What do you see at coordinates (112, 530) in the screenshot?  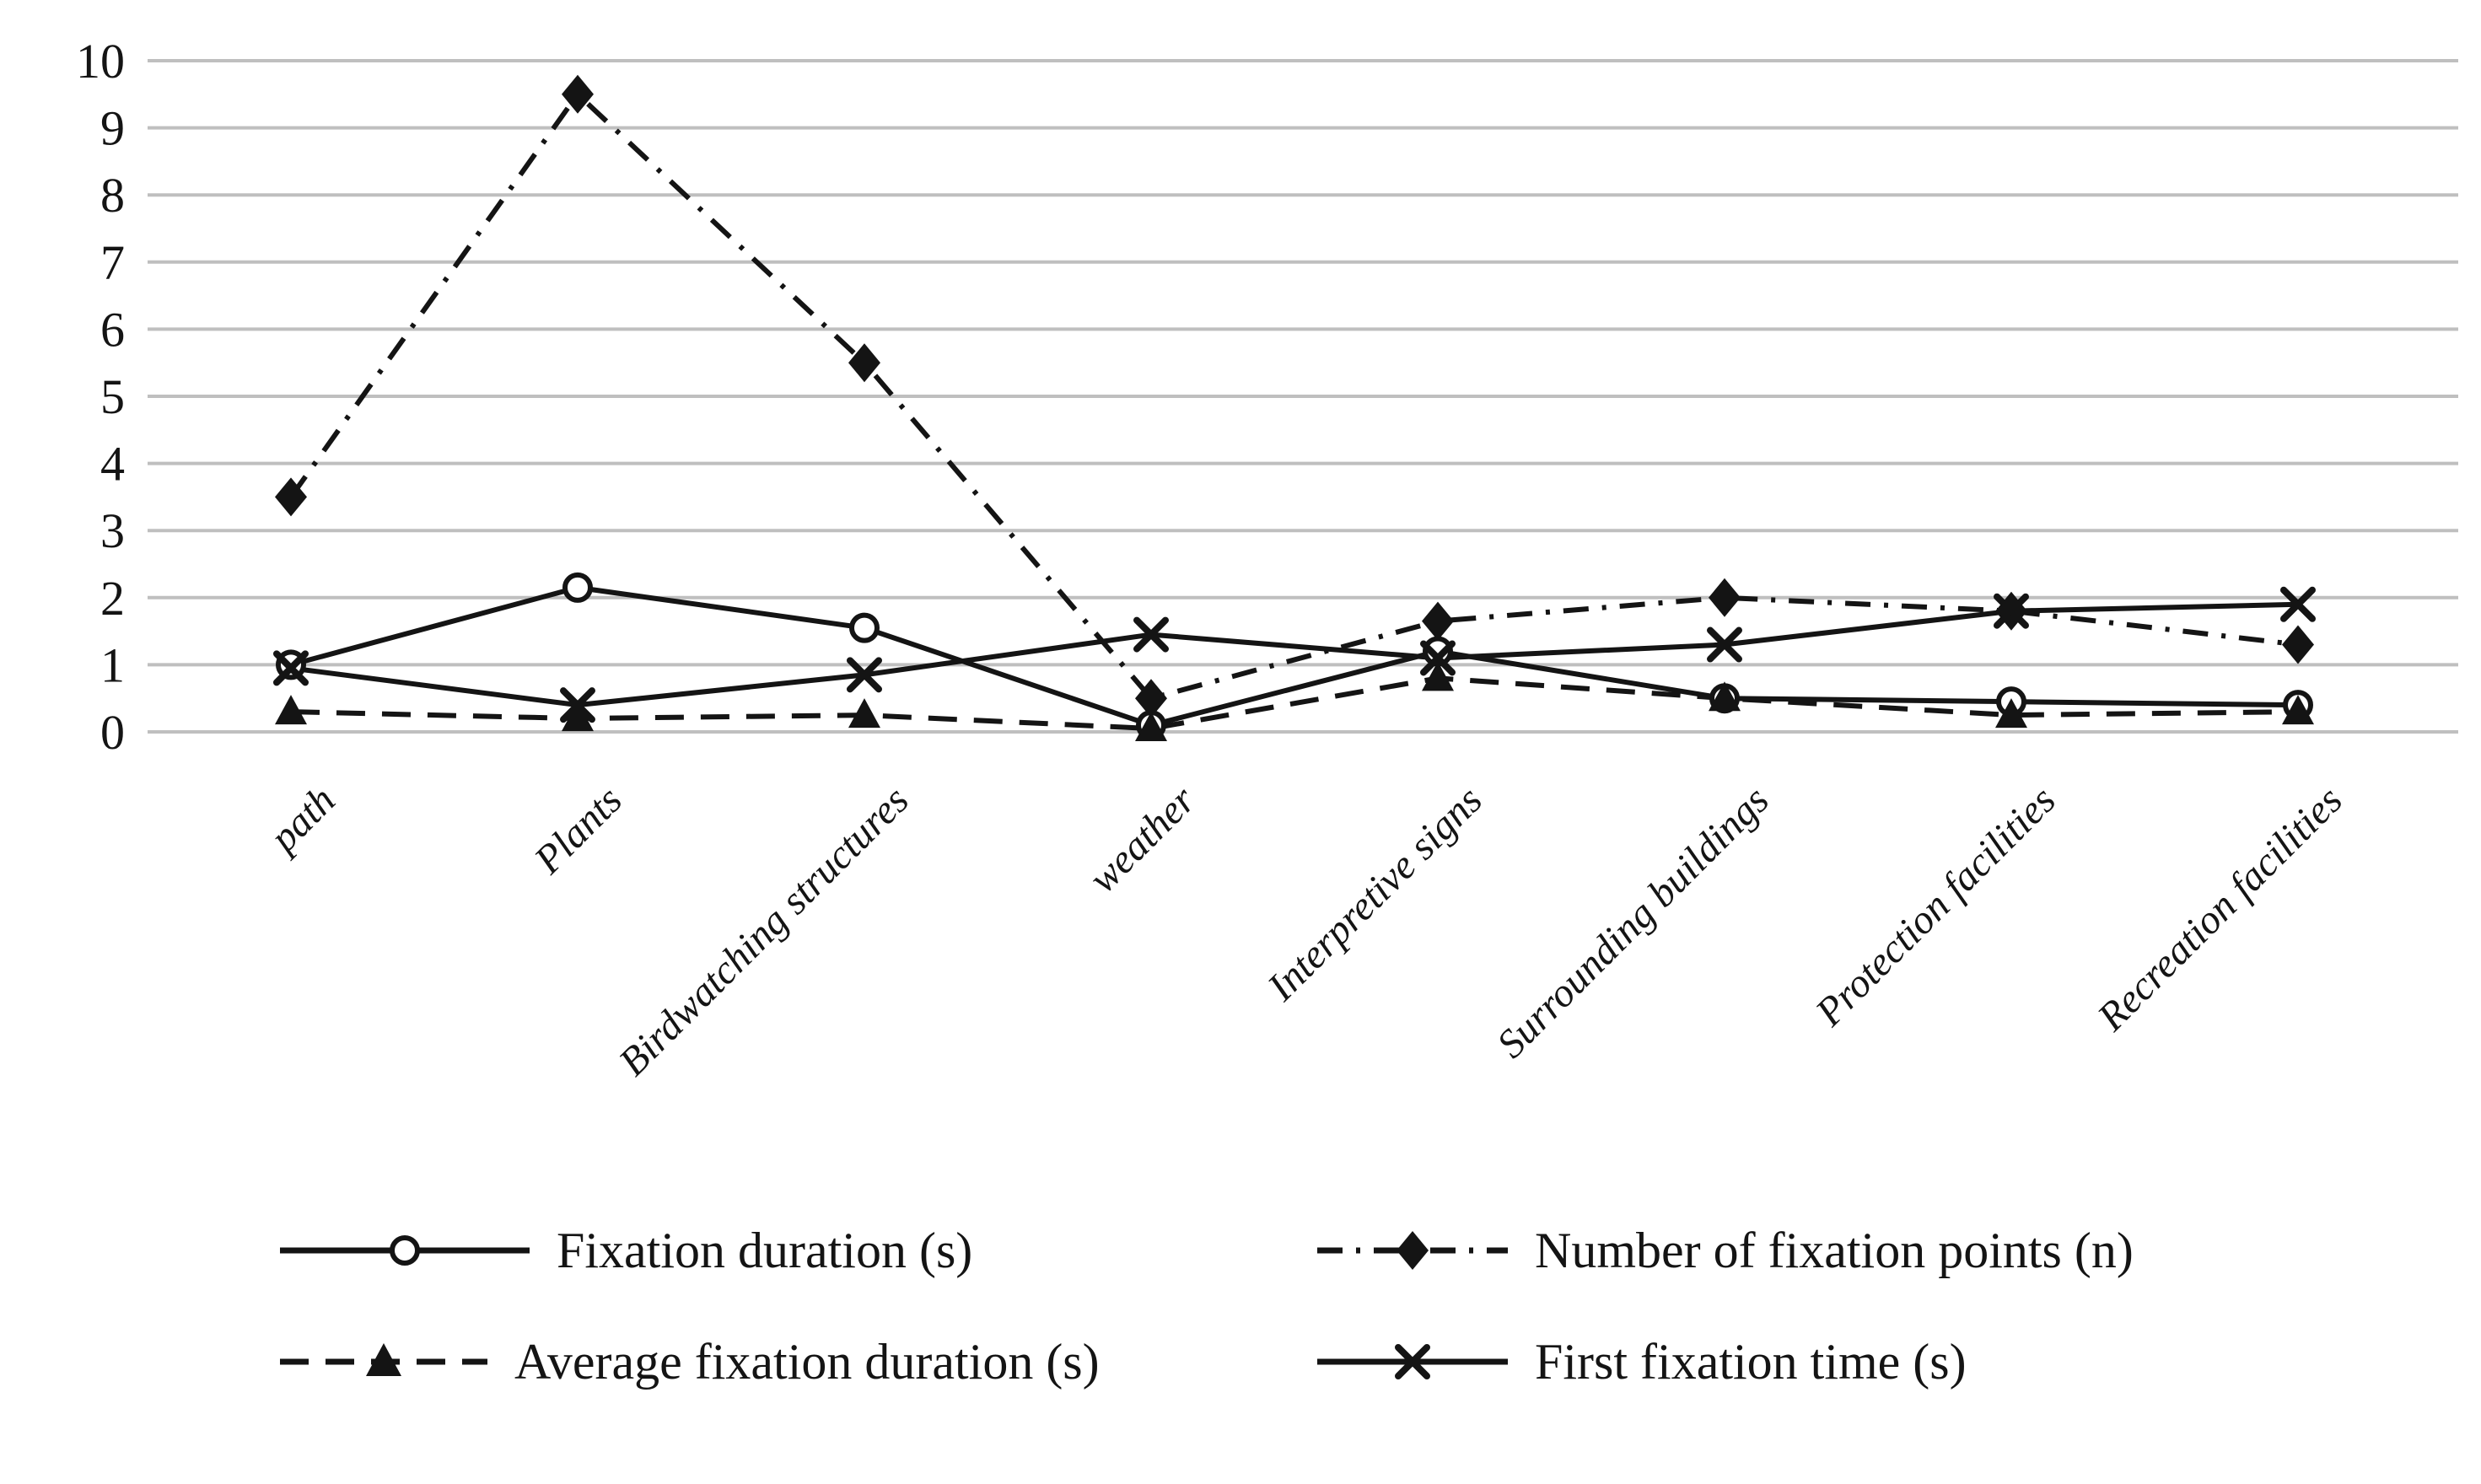 I see `y-axis-tick-label: 3` at bounding box center [112, 530].